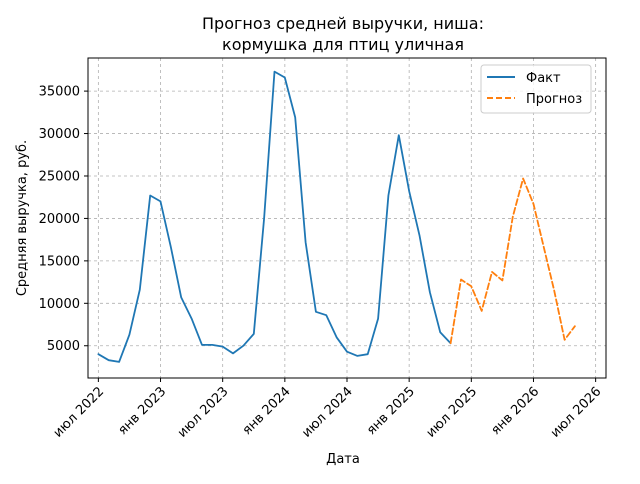 The width and height of the screenshot is (640, 484). What do you see at coordinates (512, 261) in the screenshot?
I see `series-line-forecast` at bounding box center [512, 261].